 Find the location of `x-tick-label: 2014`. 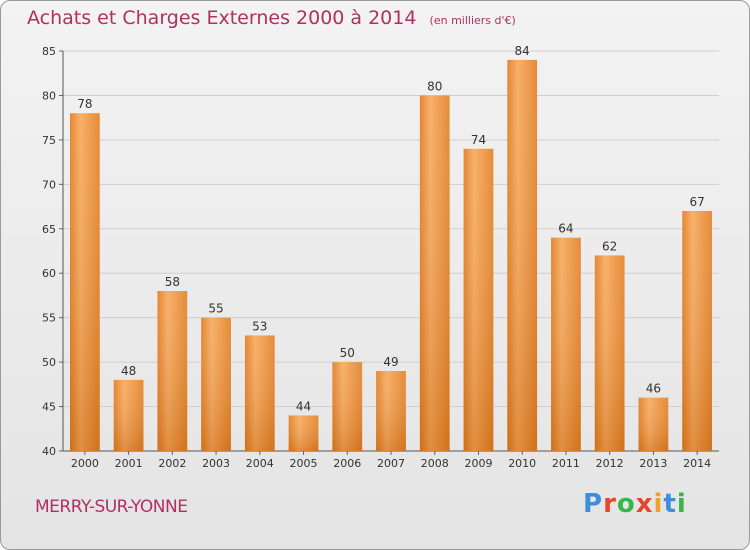

x-tick-label: 2014 is located at coordinates (697, 463).